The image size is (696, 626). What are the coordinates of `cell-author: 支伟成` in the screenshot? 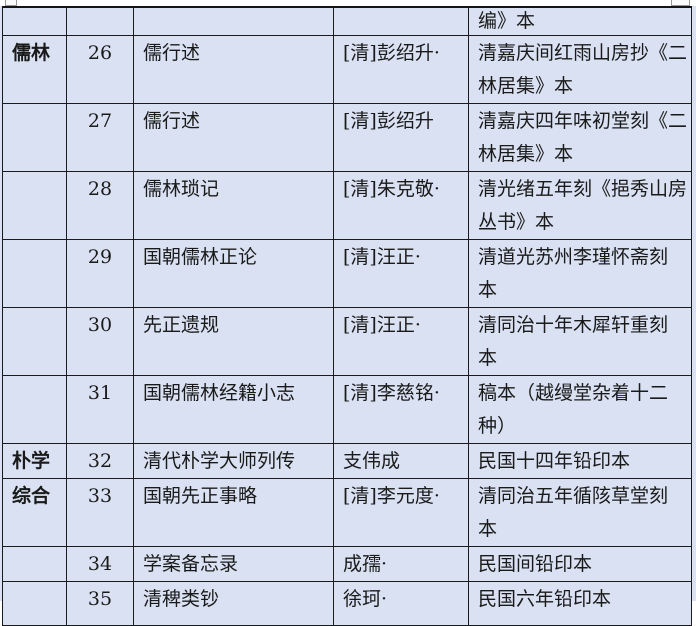 It's located at (401, 461).